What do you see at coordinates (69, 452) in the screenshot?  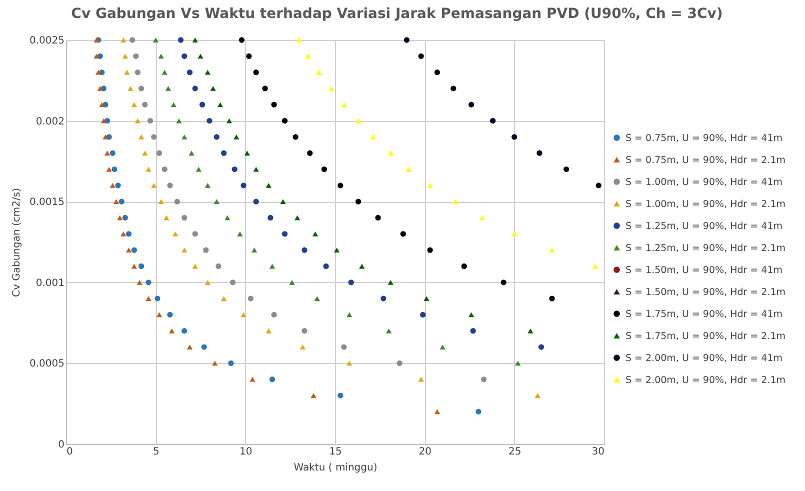 I see `x-tick-label: 0` at bounding box center [69, 452].